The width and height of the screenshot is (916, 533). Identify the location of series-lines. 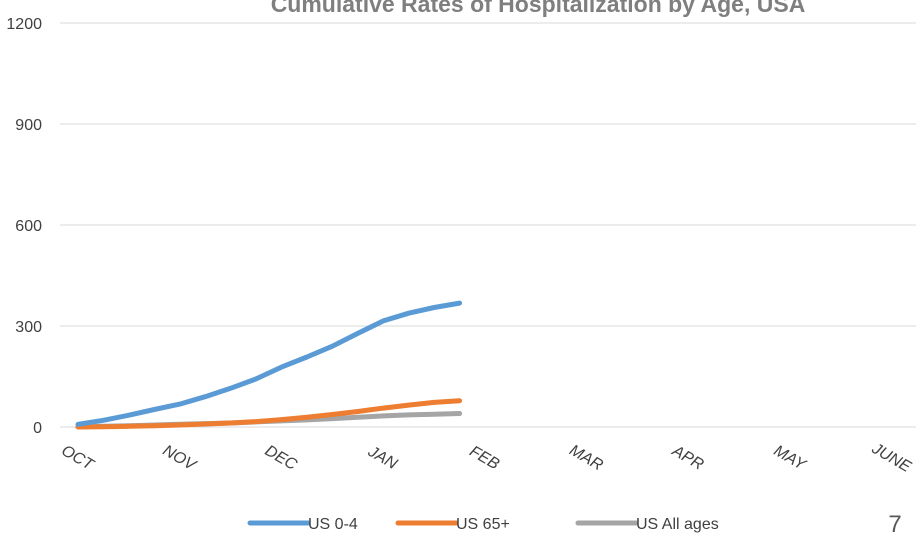
(269, 365).